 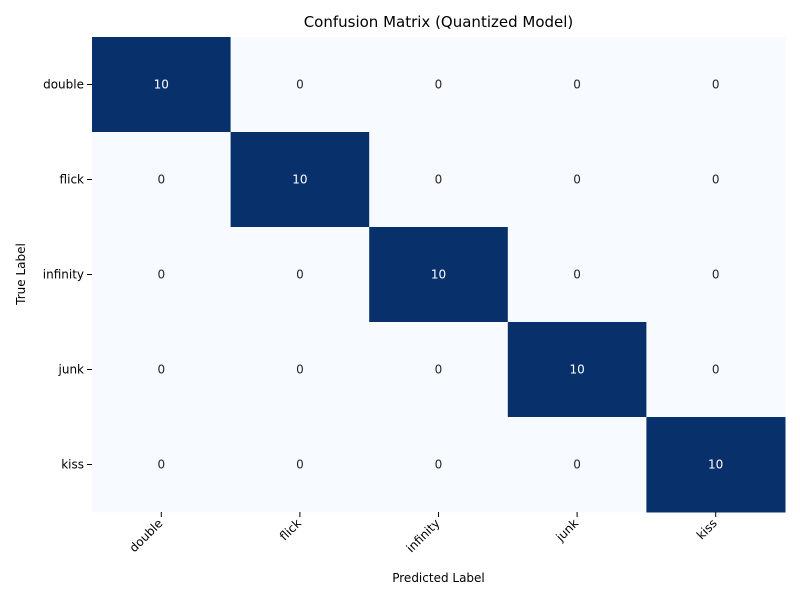 What do you see at coordinates (72, 465) in the screenshot?
I see `y-tick-label: kiss` at bounding box center [72, 465].